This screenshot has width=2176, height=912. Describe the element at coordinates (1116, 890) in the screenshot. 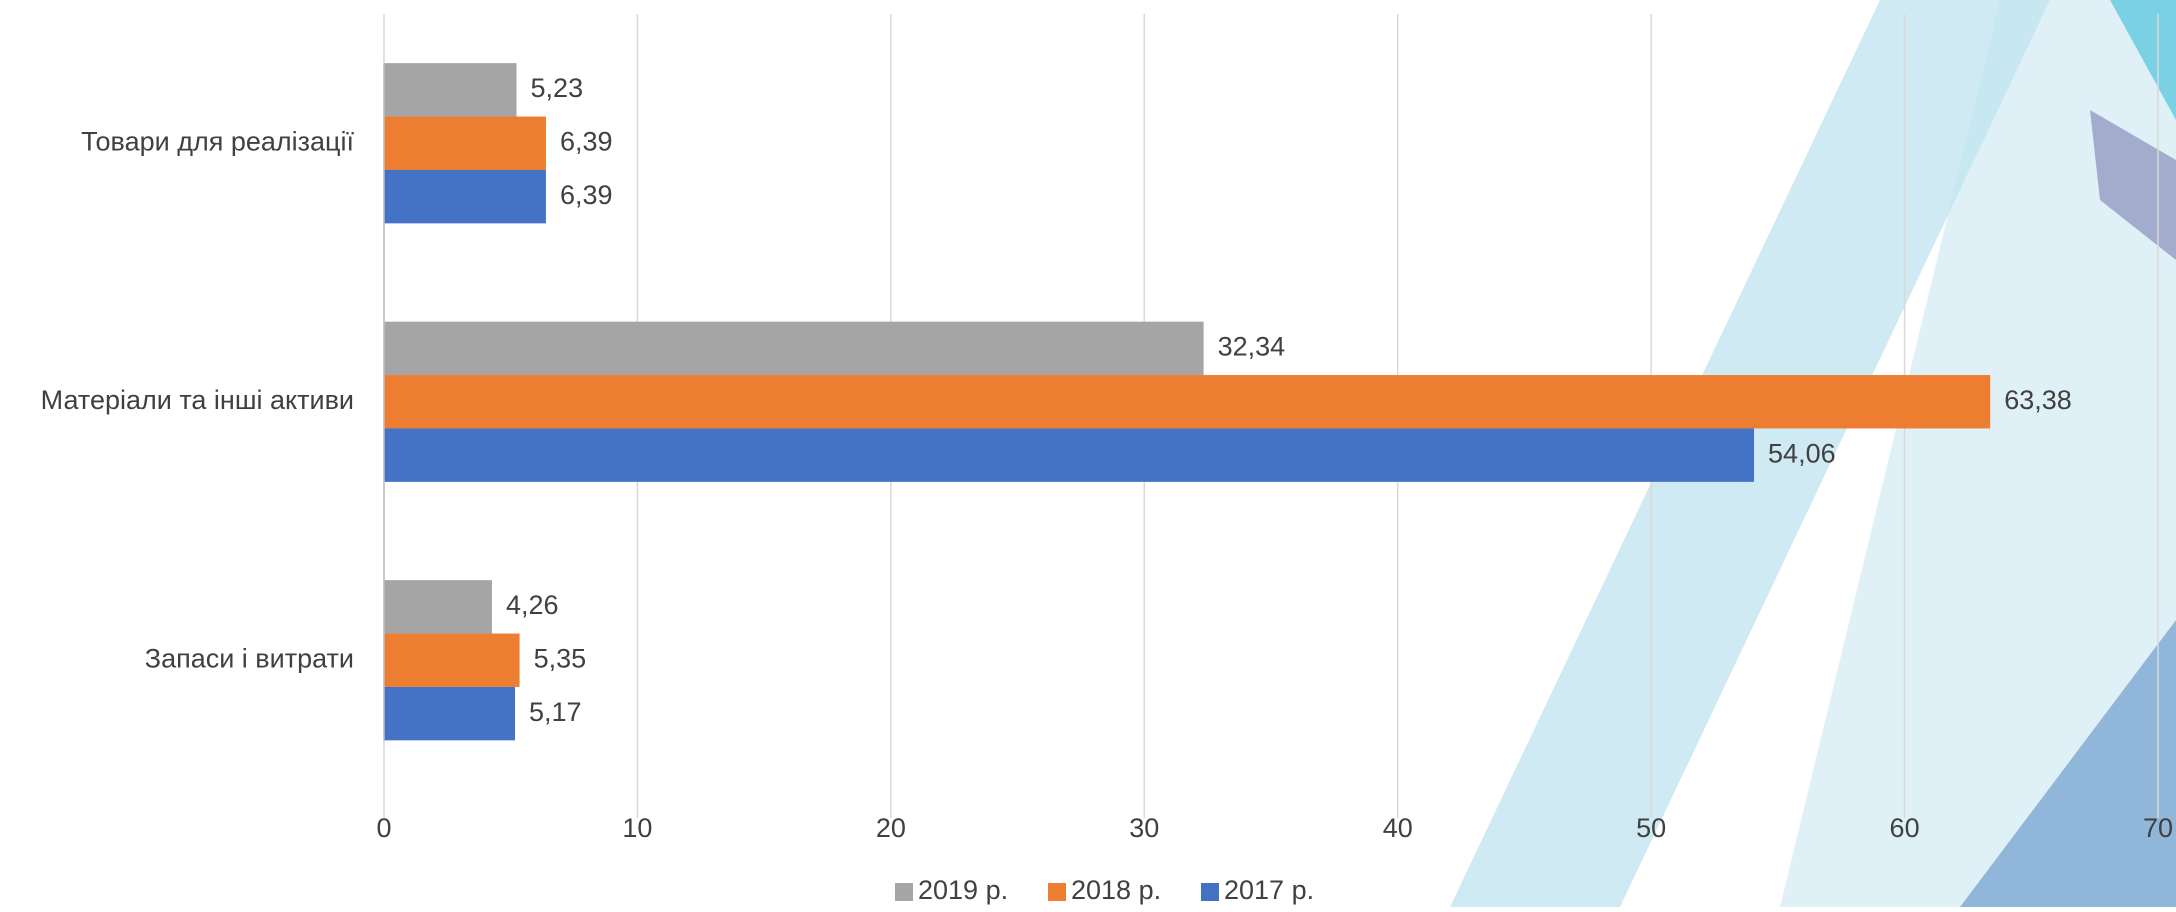

I see `legend-label: 2018 р.` at that location.